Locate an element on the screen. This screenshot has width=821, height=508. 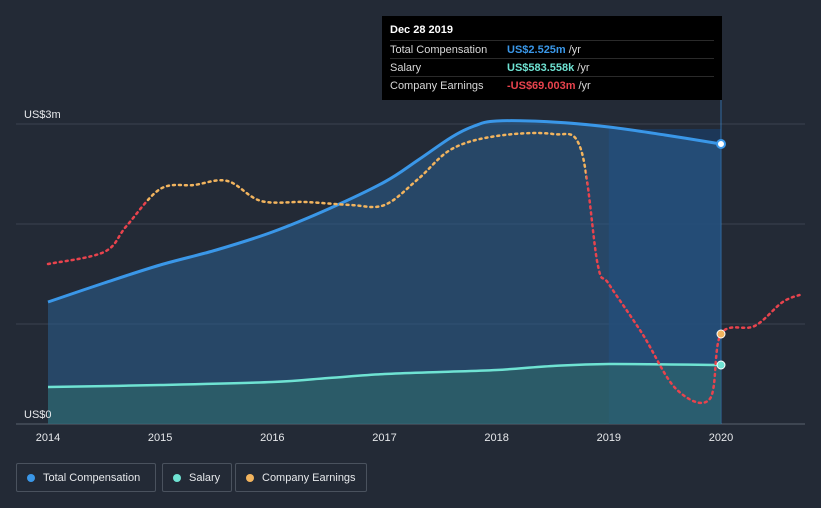
legend-label: Company Earnings is located at coordinates (309, 477).